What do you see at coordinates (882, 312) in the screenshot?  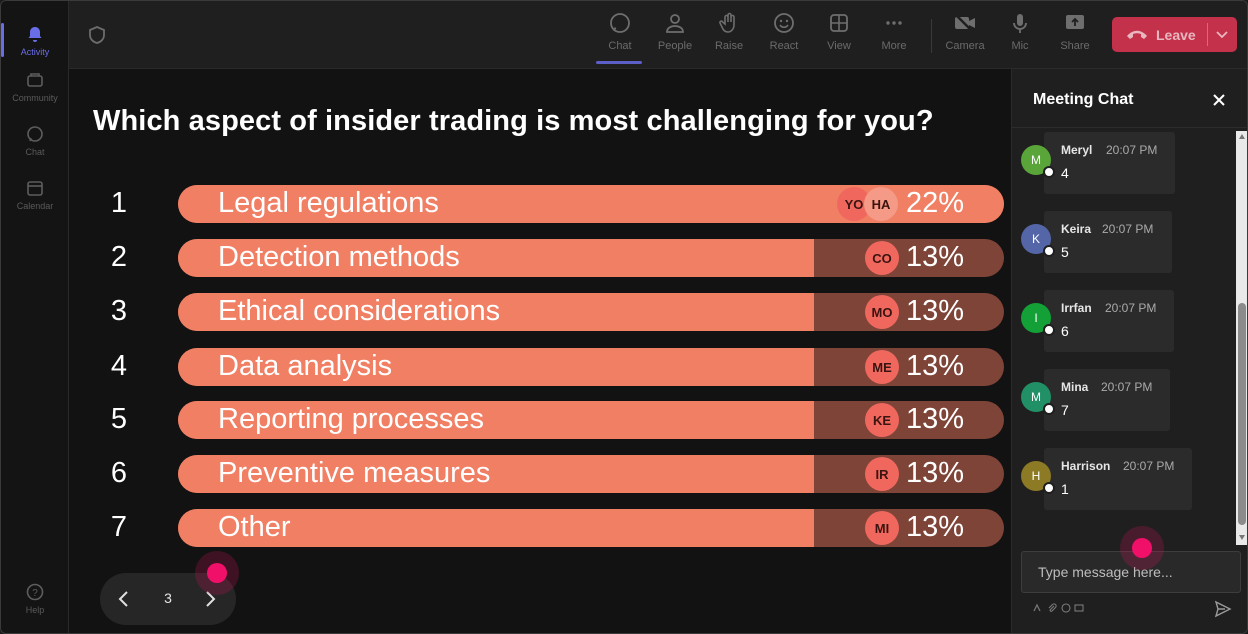 I see `voter-avatar: MO` at bounding box center [882, 312].